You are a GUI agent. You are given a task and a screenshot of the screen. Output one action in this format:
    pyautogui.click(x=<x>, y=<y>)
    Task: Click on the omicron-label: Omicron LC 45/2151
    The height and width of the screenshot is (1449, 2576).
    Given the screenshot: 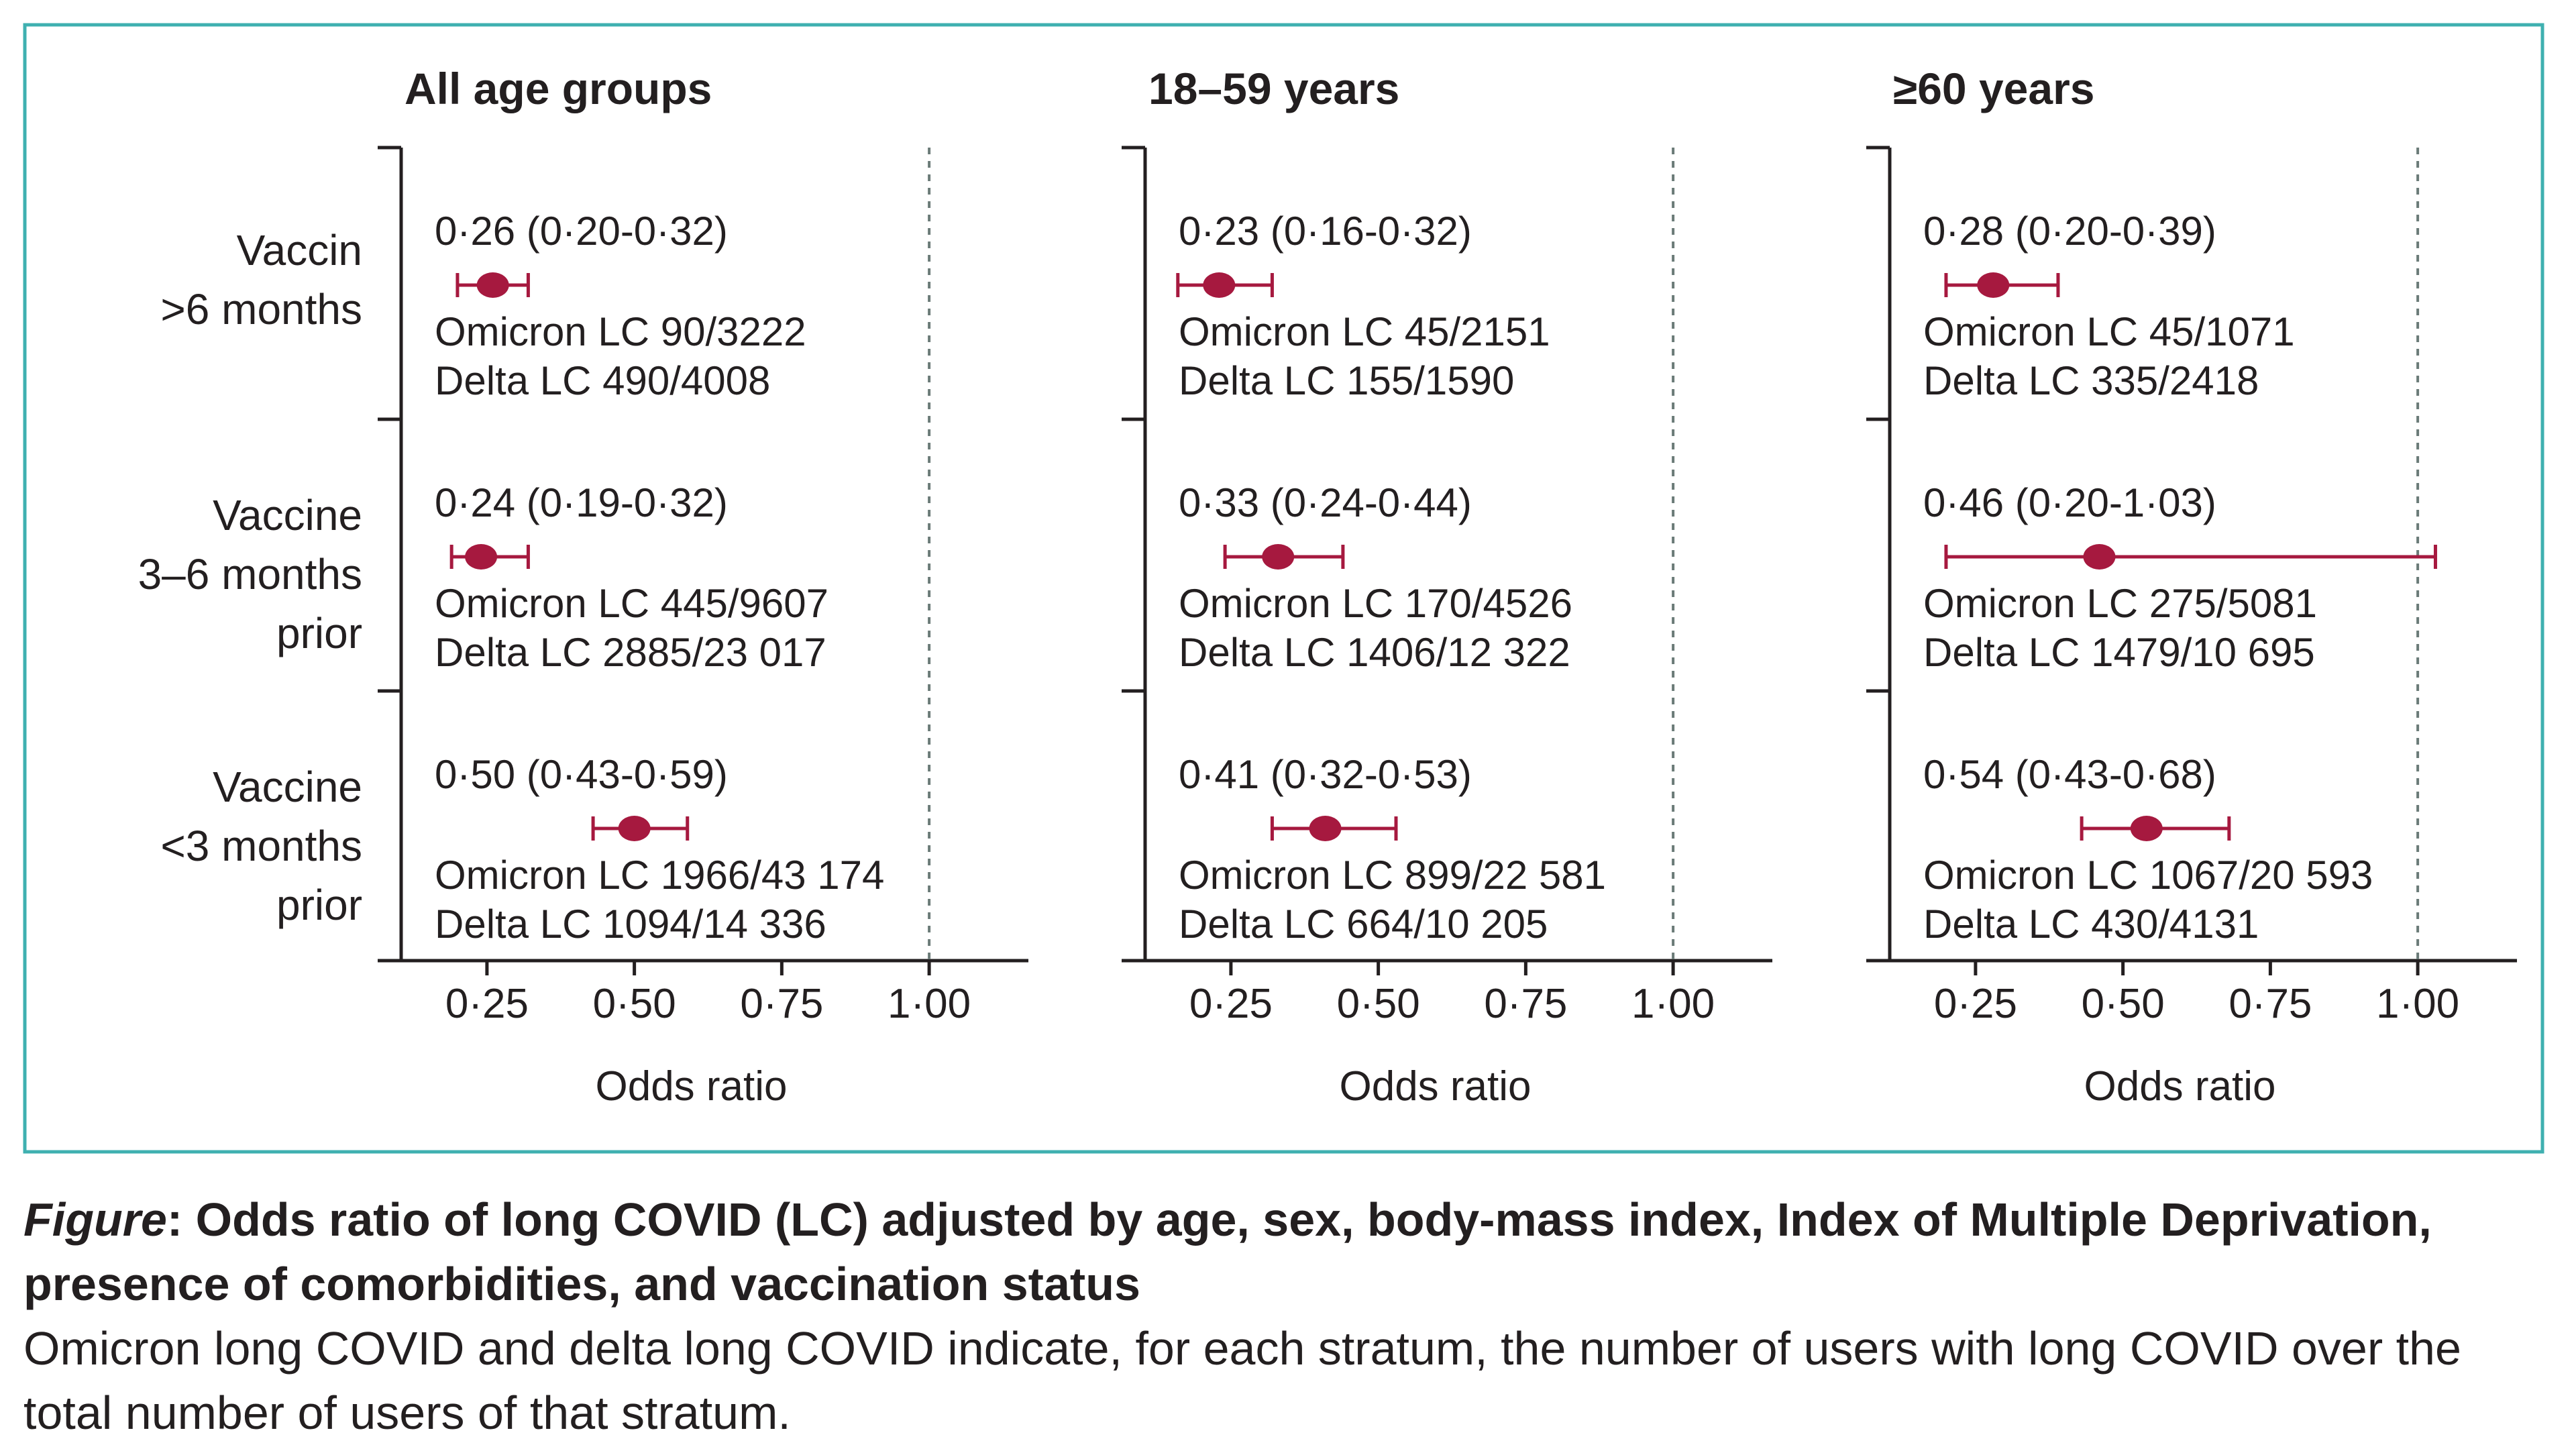 What is the action you would take?
    pyautogui.click(x=1364, y=331)
    